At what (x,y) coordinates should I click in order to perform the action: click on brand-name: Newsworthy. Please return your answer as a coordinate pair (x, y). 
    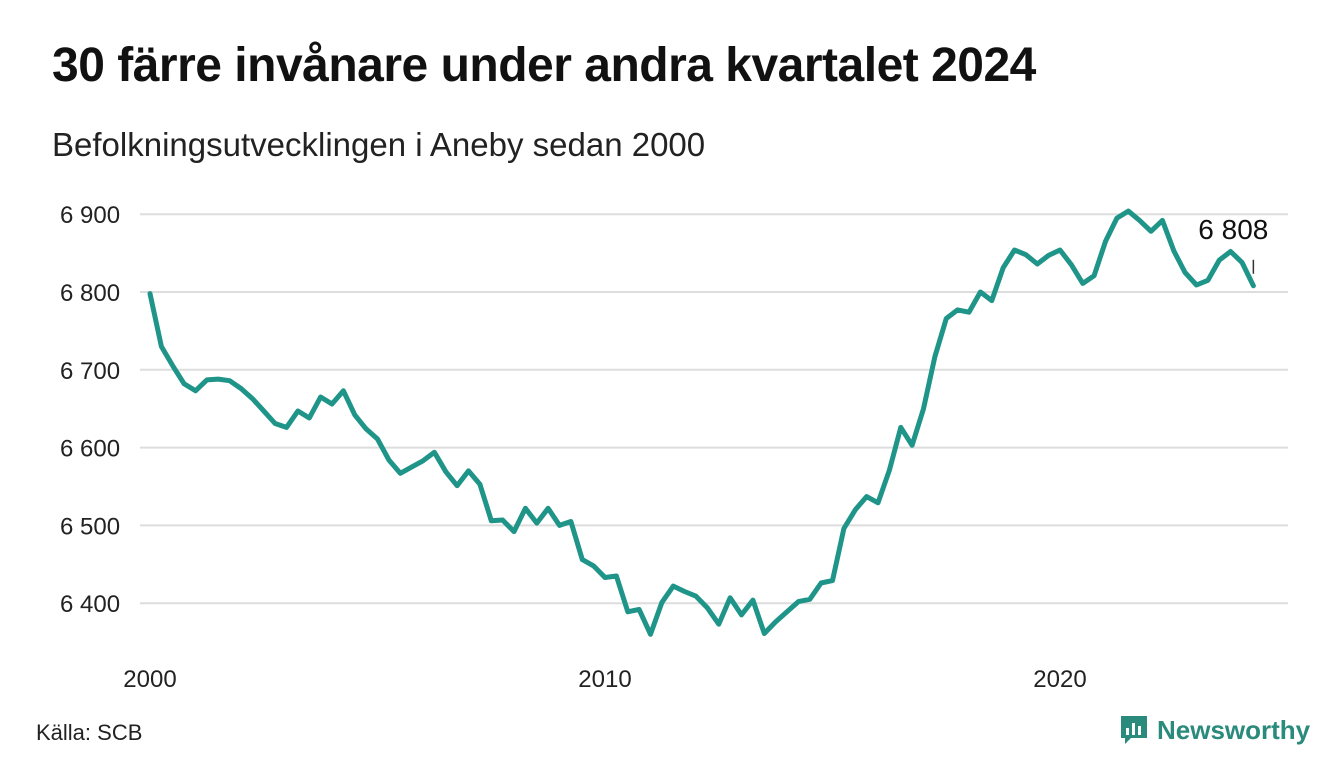
    Looking at the image, I should click on (1234, 729).